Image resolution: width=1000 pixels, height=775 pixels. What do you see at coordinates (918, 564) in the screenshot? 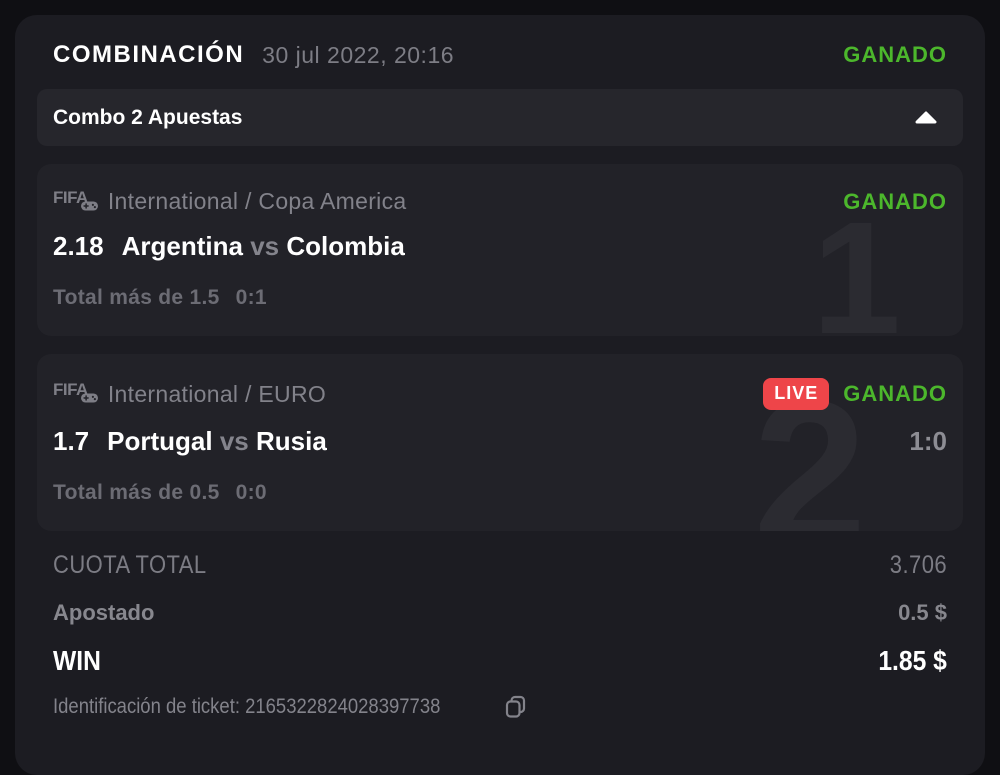
I see `total-odds-value: 3.706` at bounding box center [918, 564].